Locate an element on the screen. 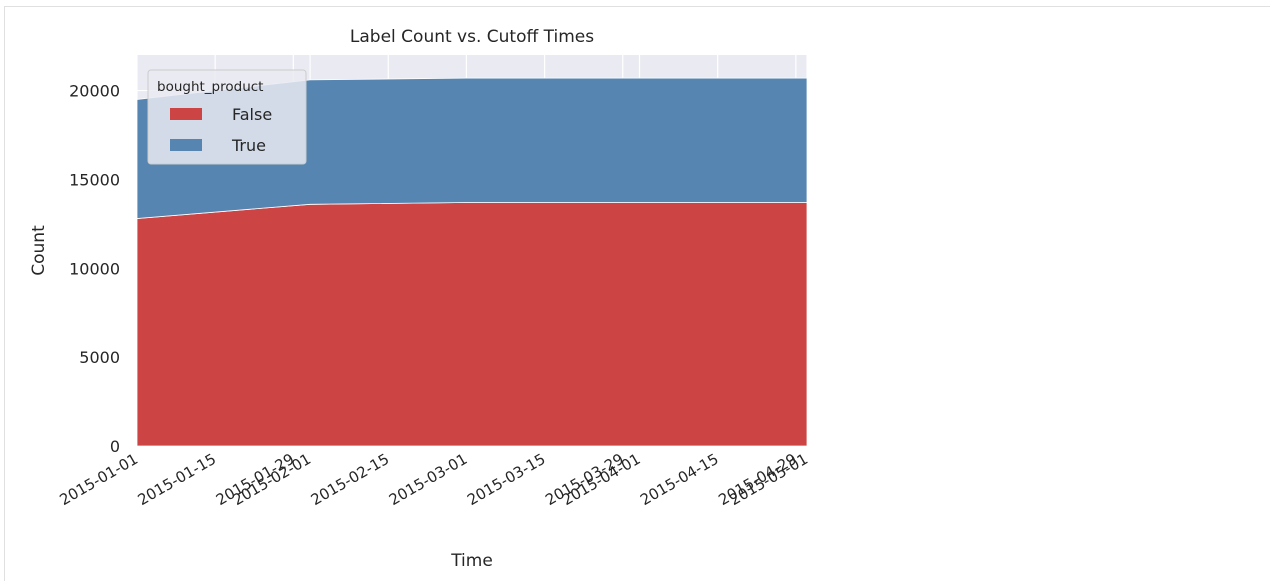  y-tick-label: 15000 is located at coordinates (94, 179).